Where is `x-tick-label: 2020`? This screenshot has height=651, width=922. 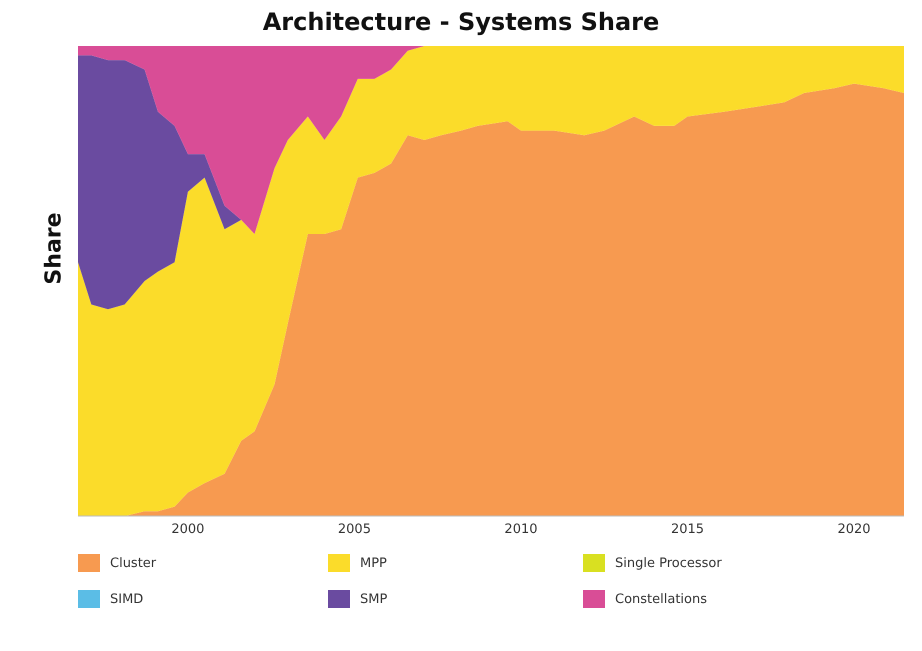
x-tick-label: 2020 is located at coordinates (854, 530).